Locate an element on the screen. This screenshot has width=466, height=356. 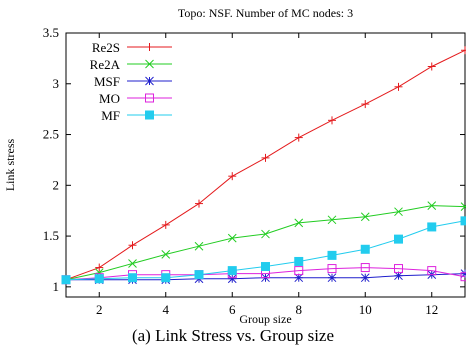
y-tick-label: 1.5 is located at coordinates (51, 235).